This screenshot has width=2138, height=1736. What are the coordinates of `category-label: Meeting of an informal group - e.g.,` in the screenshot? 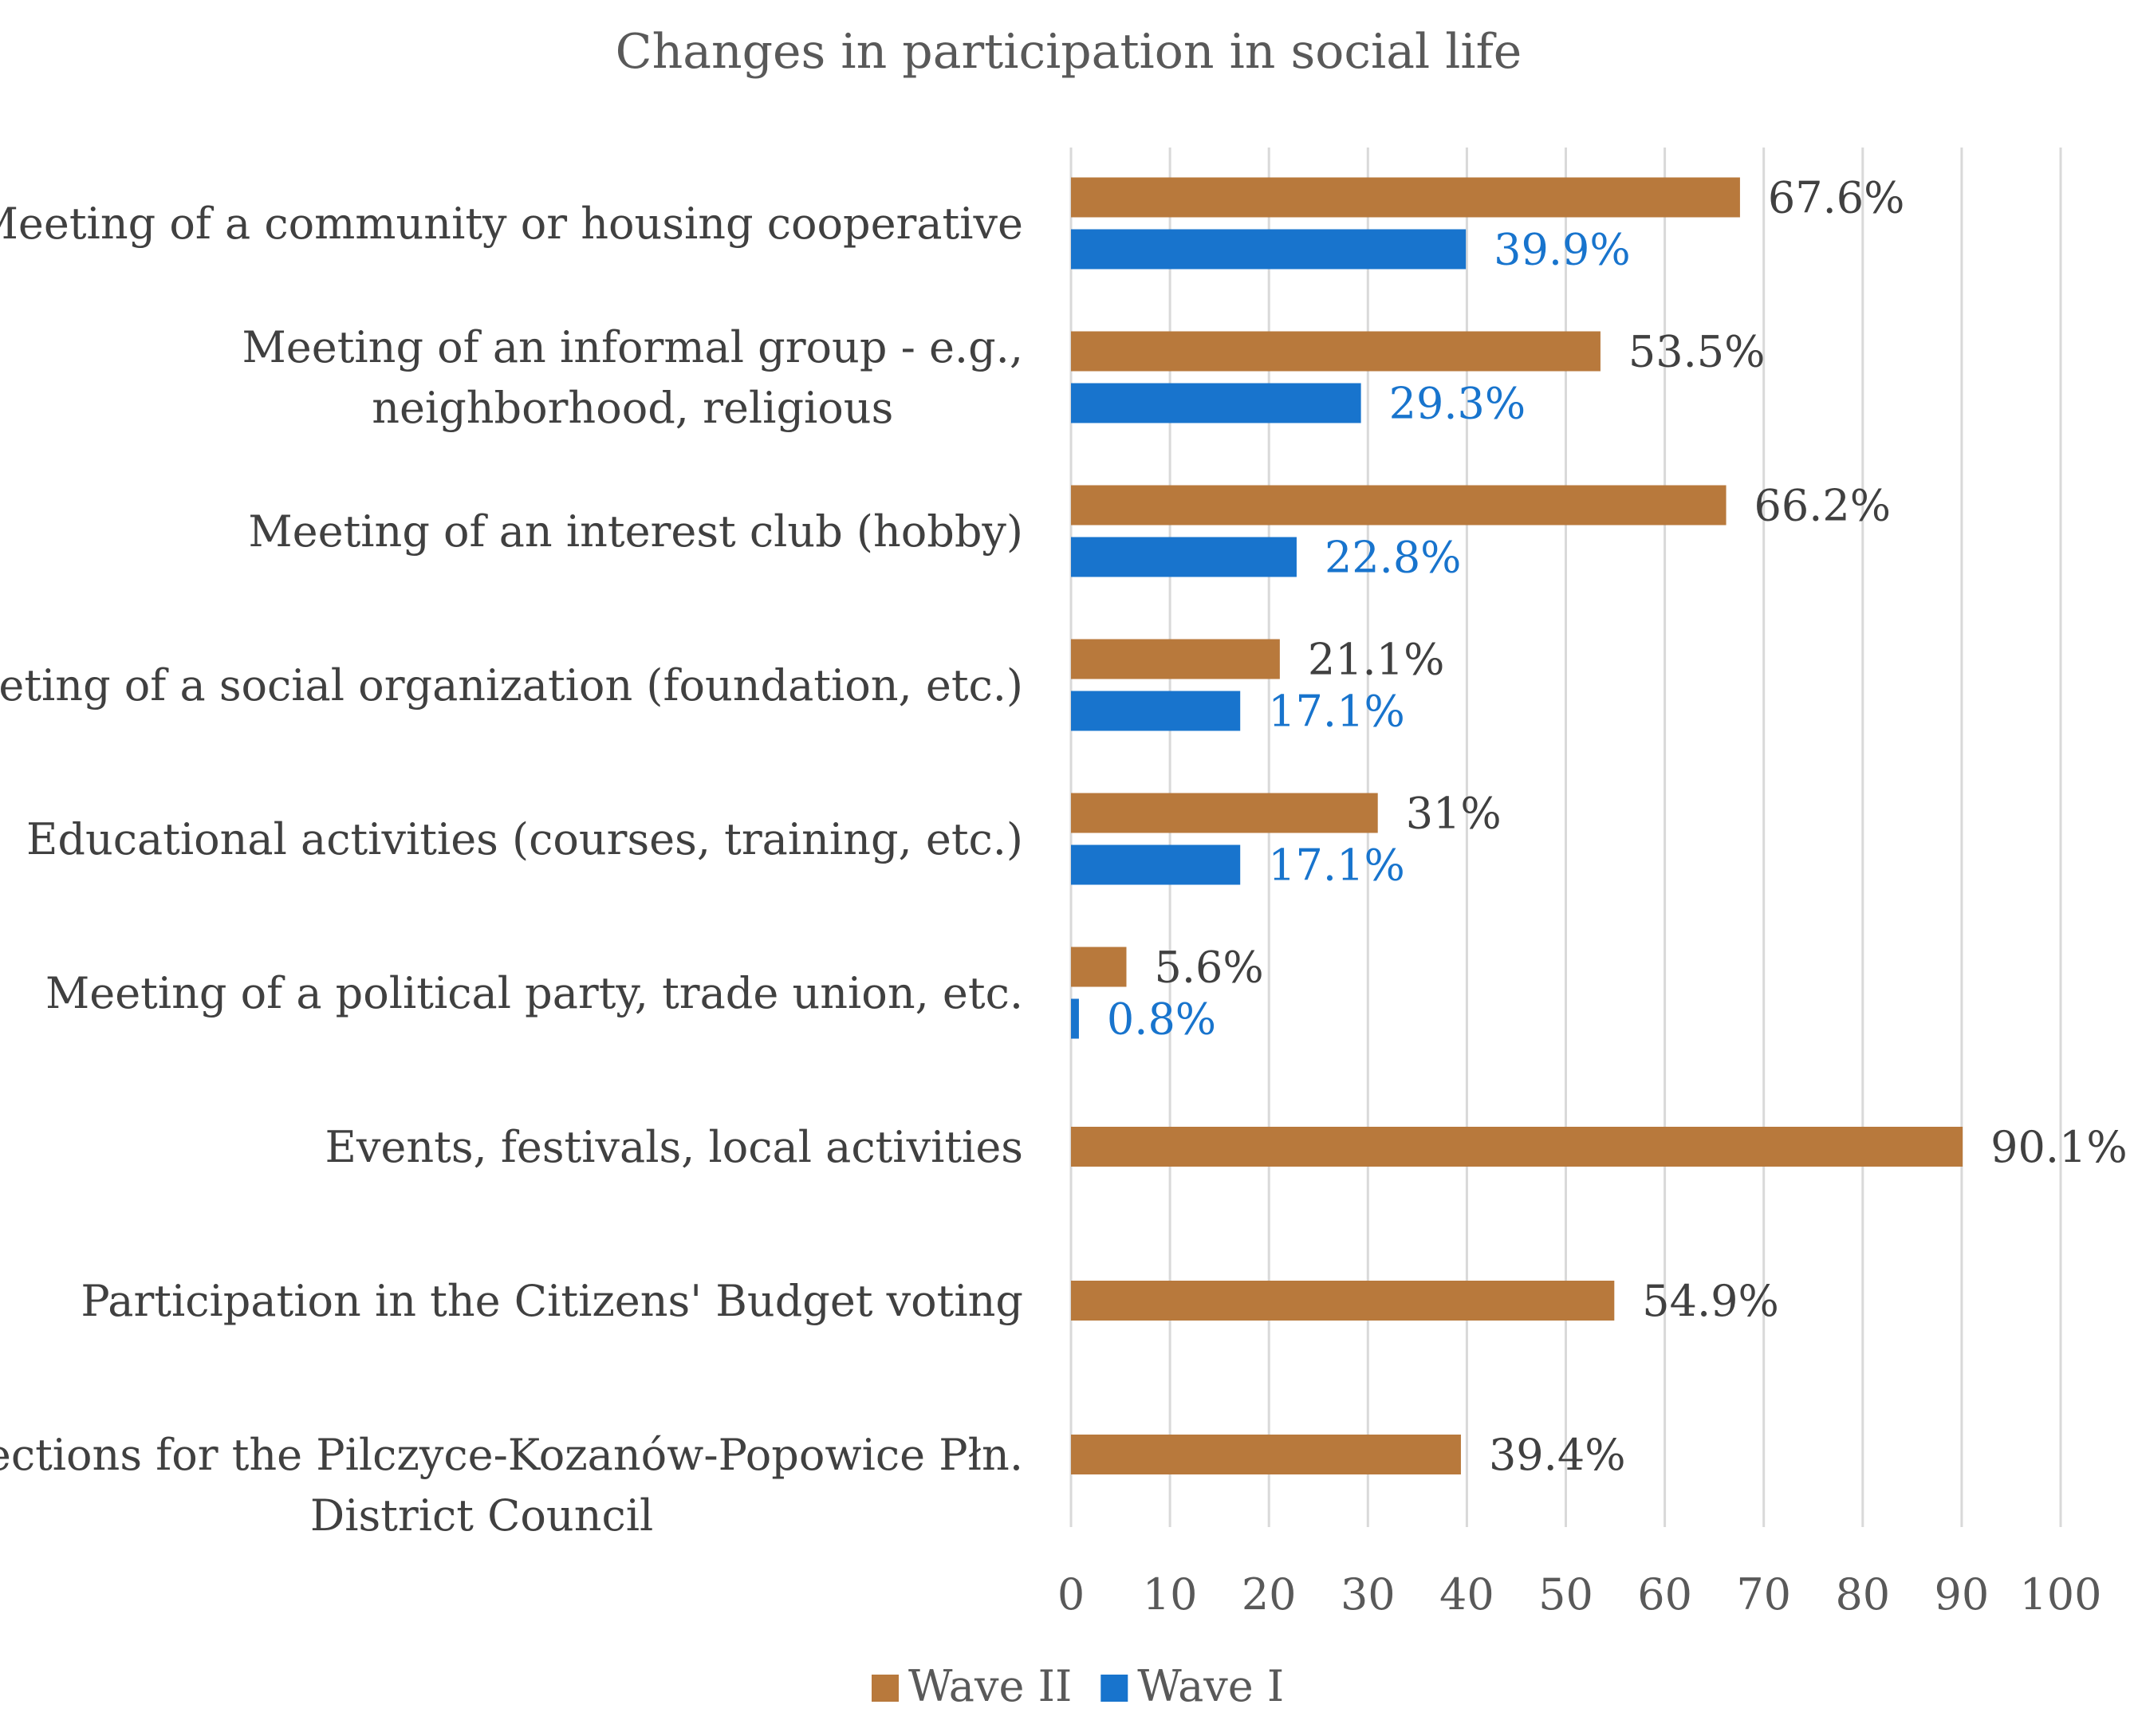 It's located at (632, 347).